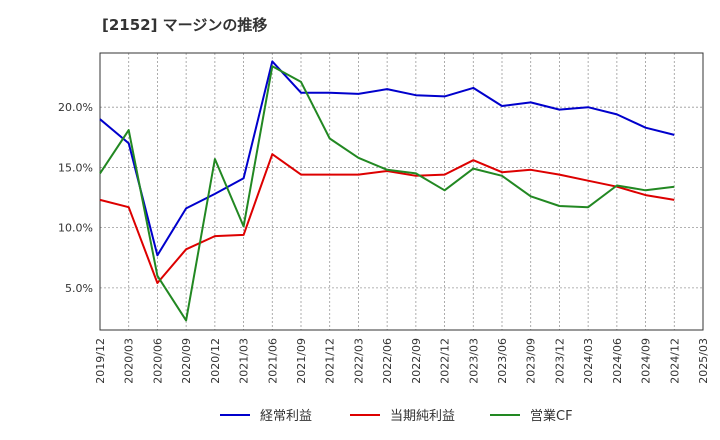 The height and width of the screenshot is (440, 720). I want to click on x-tick-label: 2025/03, so click(703, 361).